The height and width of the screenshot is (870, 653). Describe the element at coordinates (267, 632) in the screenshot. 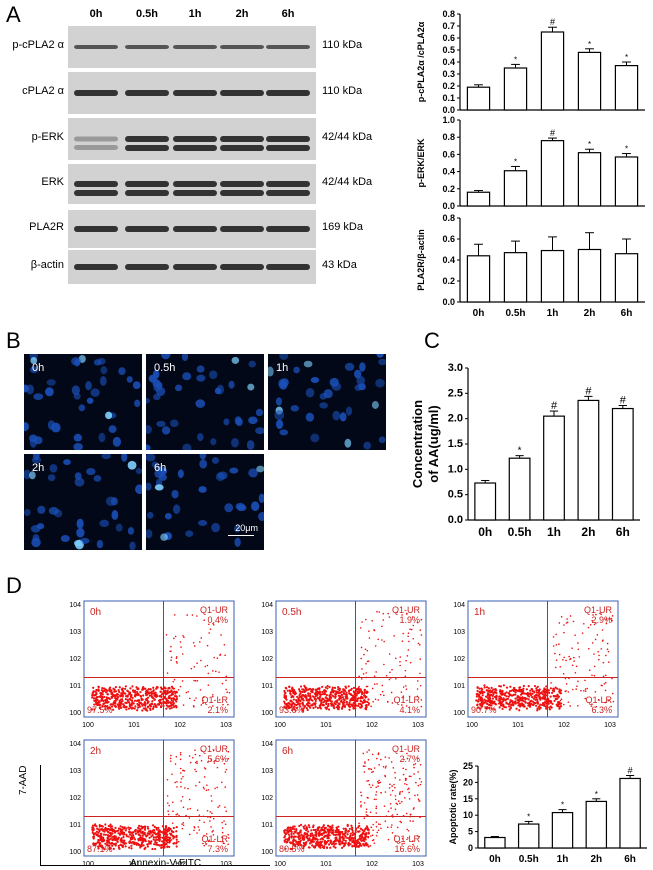

I see `flow-y-tick: 103` at that location.